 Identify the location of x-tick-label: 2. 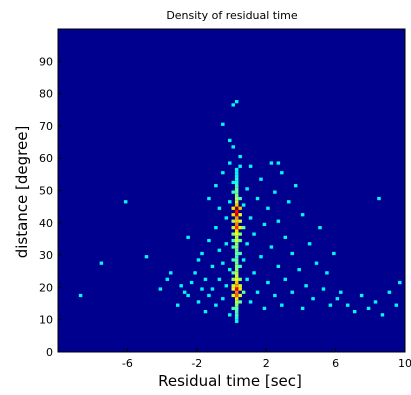
(266, 363).